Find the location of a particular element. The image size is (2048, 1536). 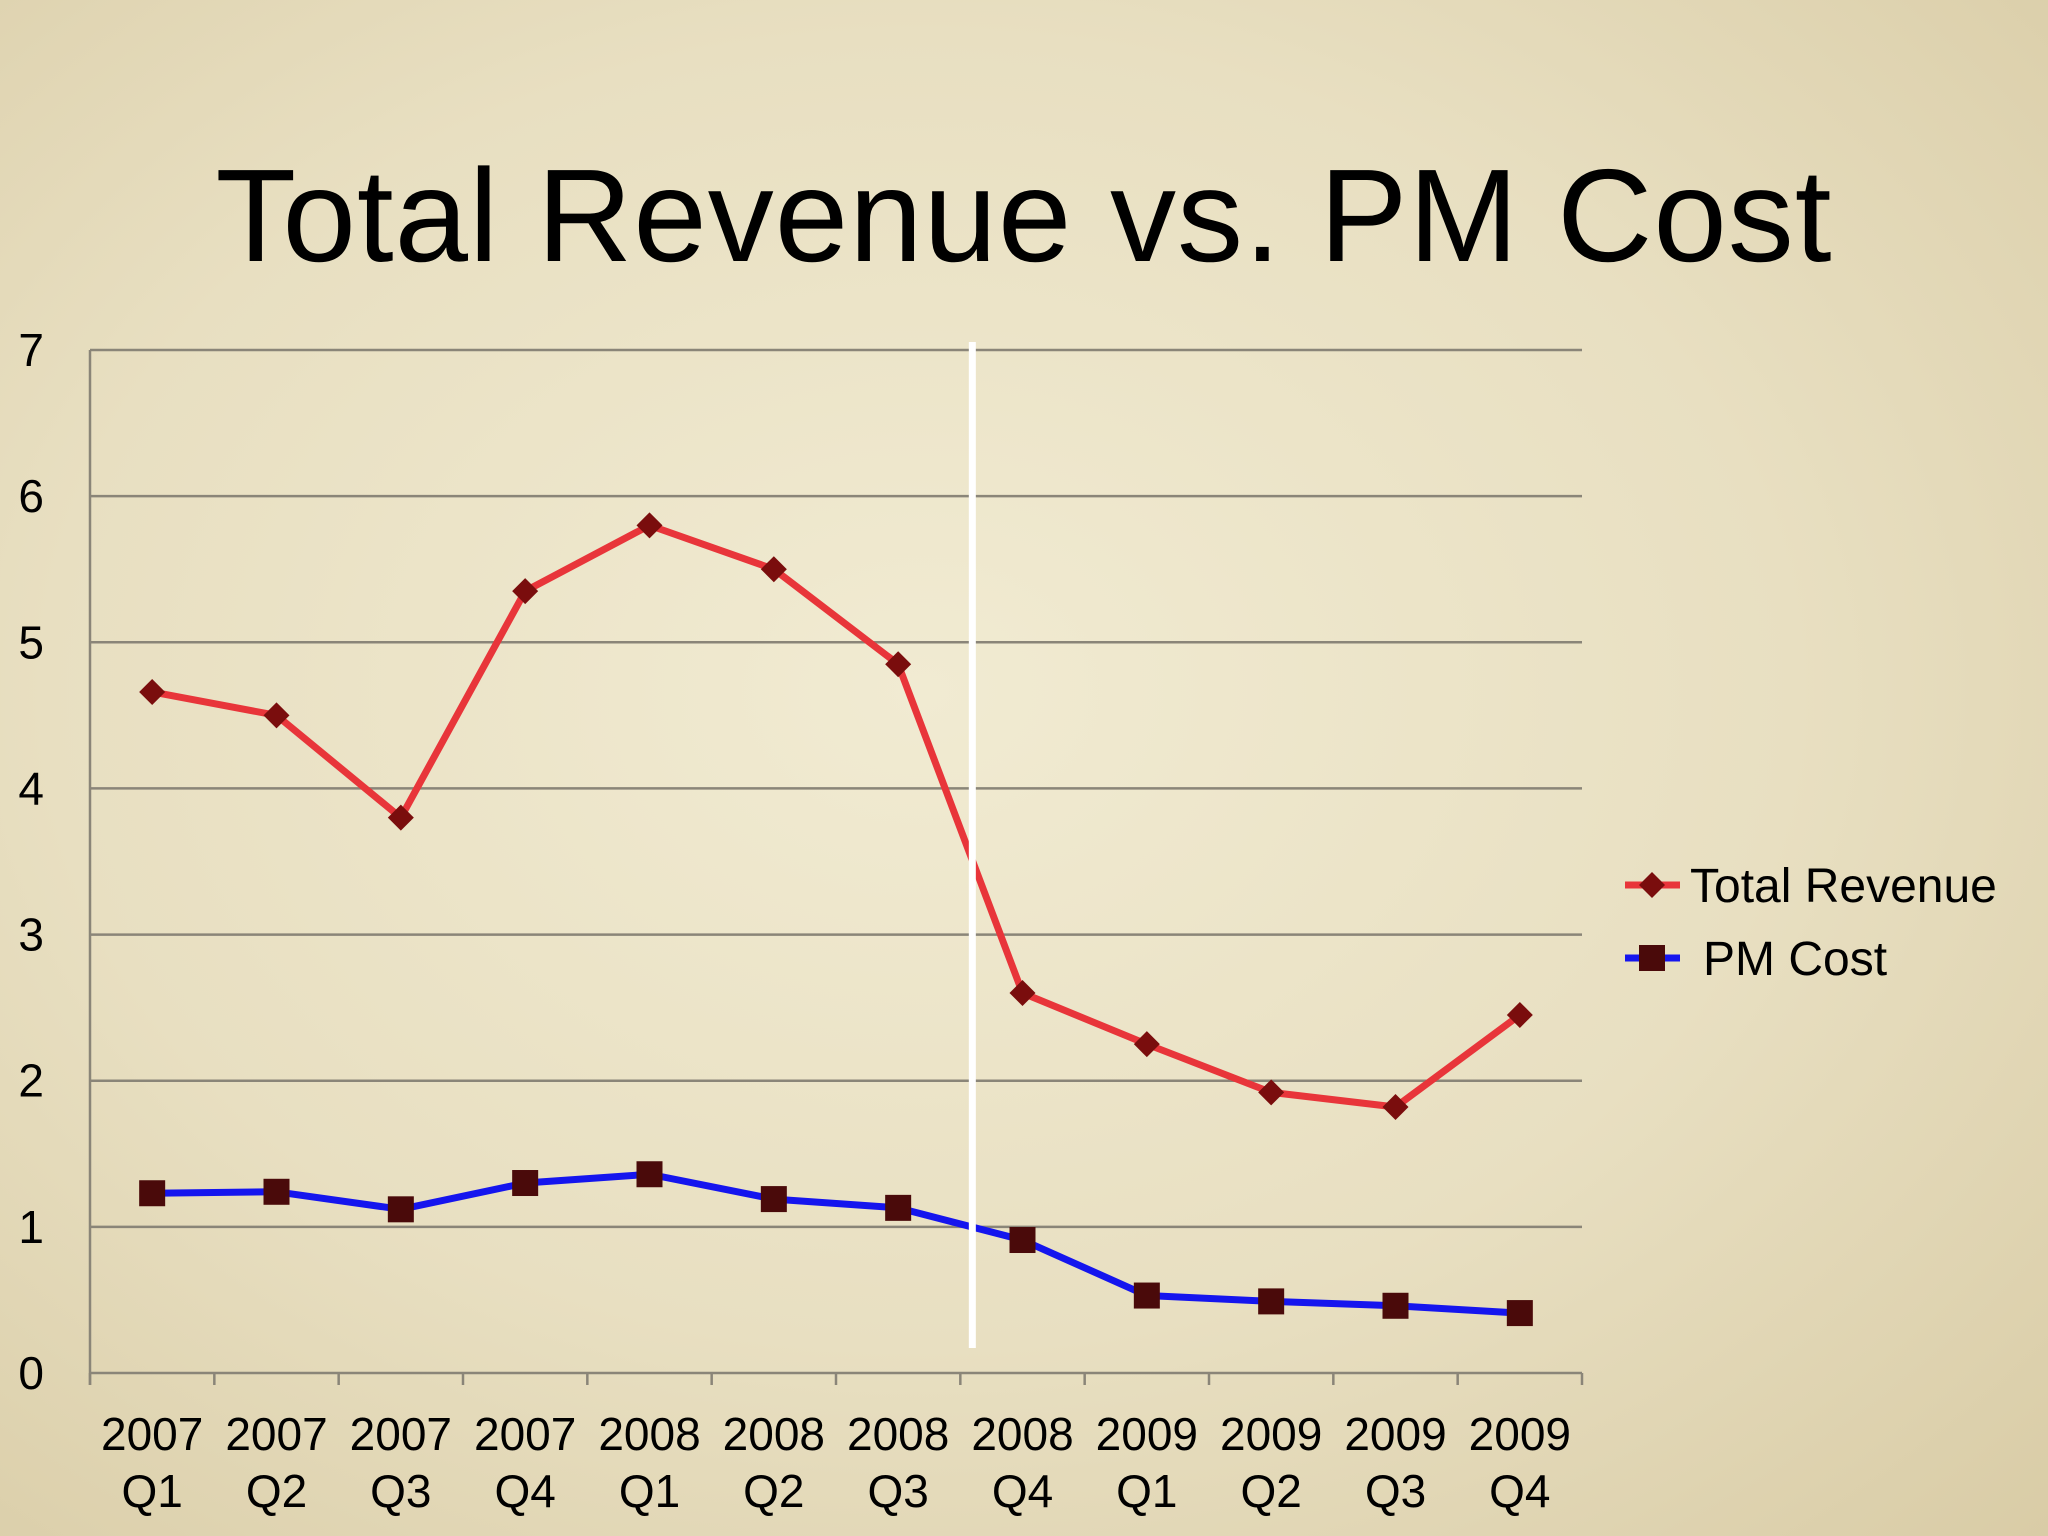

series-line is located at coordinates (836, 1243).